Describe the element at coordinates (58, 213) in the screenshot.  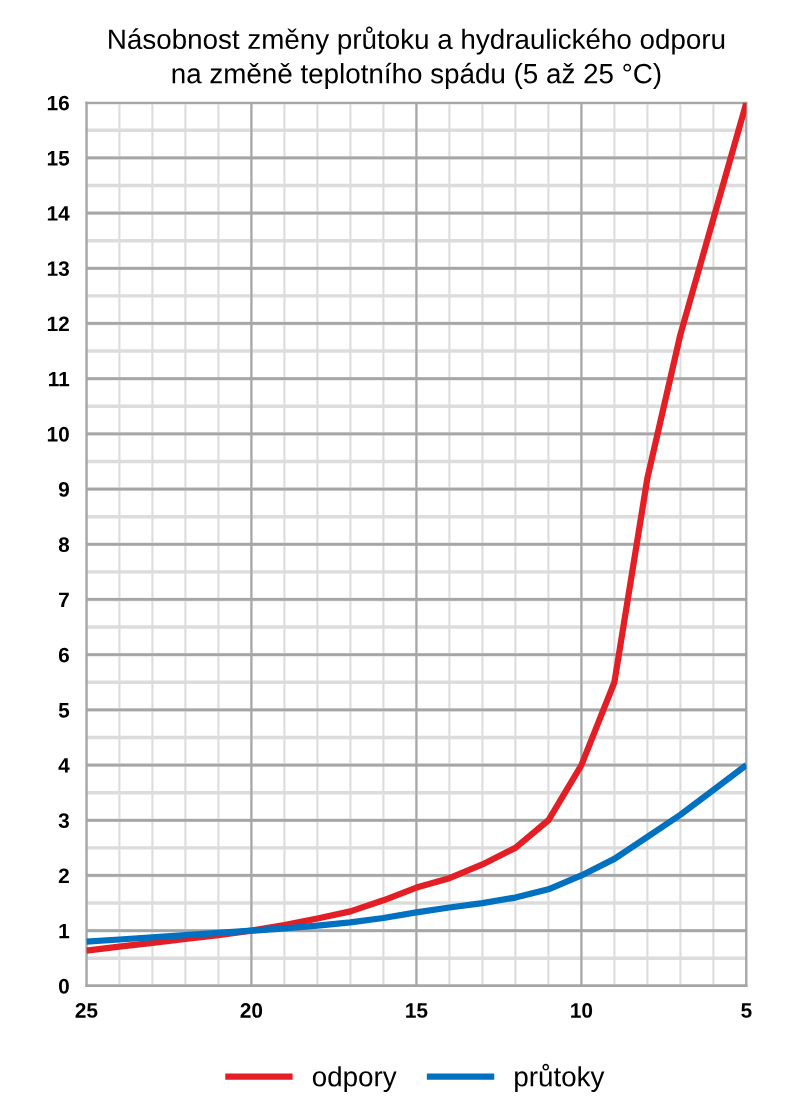
I see `y-tick-label: 14` at that location.